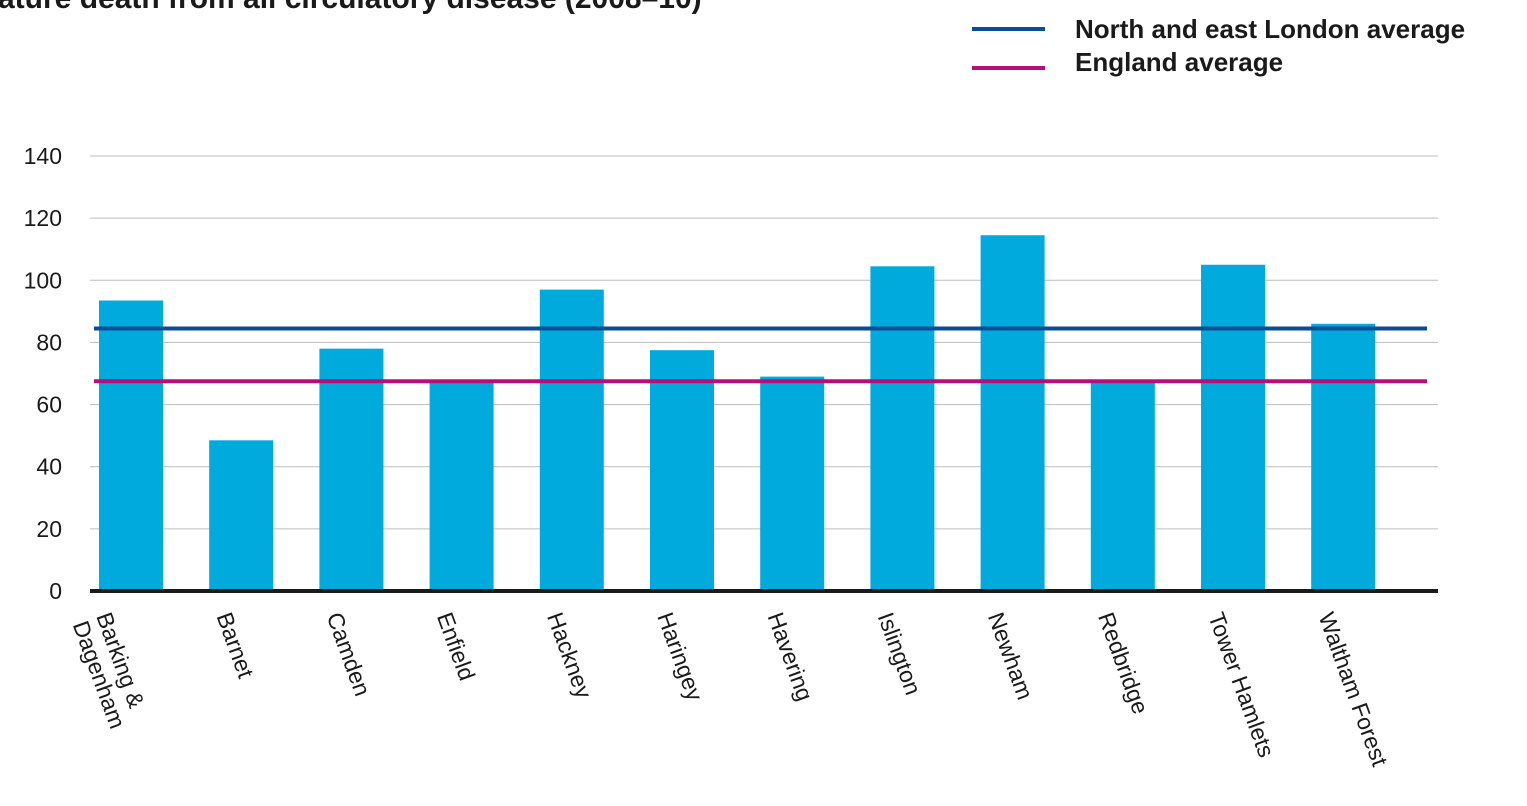  What do you see at coordinates (1233, 427) in the screenshot?
I see `bar-tower-hamlets` at bounding box center [1233, 427].